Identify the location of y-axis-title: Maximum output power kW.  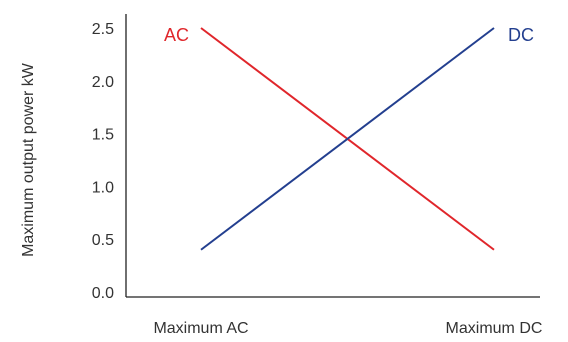
(28, 159).